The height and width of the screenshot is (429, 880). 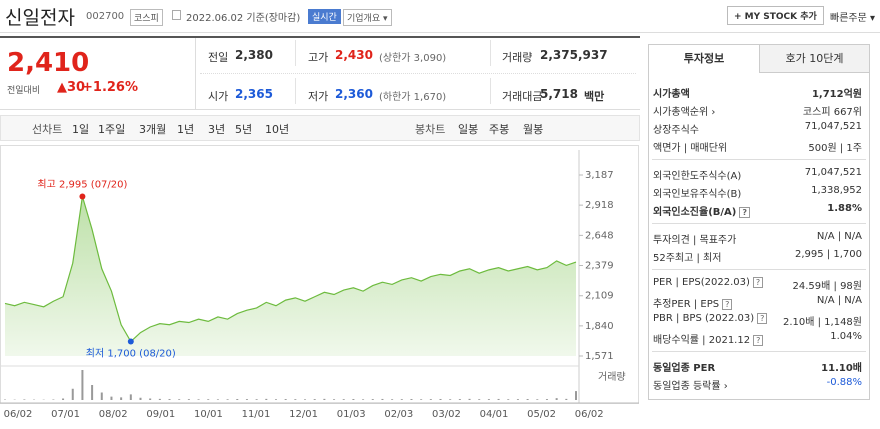 What do you see at coordinates (81, 129) in the screenshot?
I see `tab-item: 1일` at bounding box center [81, 129].